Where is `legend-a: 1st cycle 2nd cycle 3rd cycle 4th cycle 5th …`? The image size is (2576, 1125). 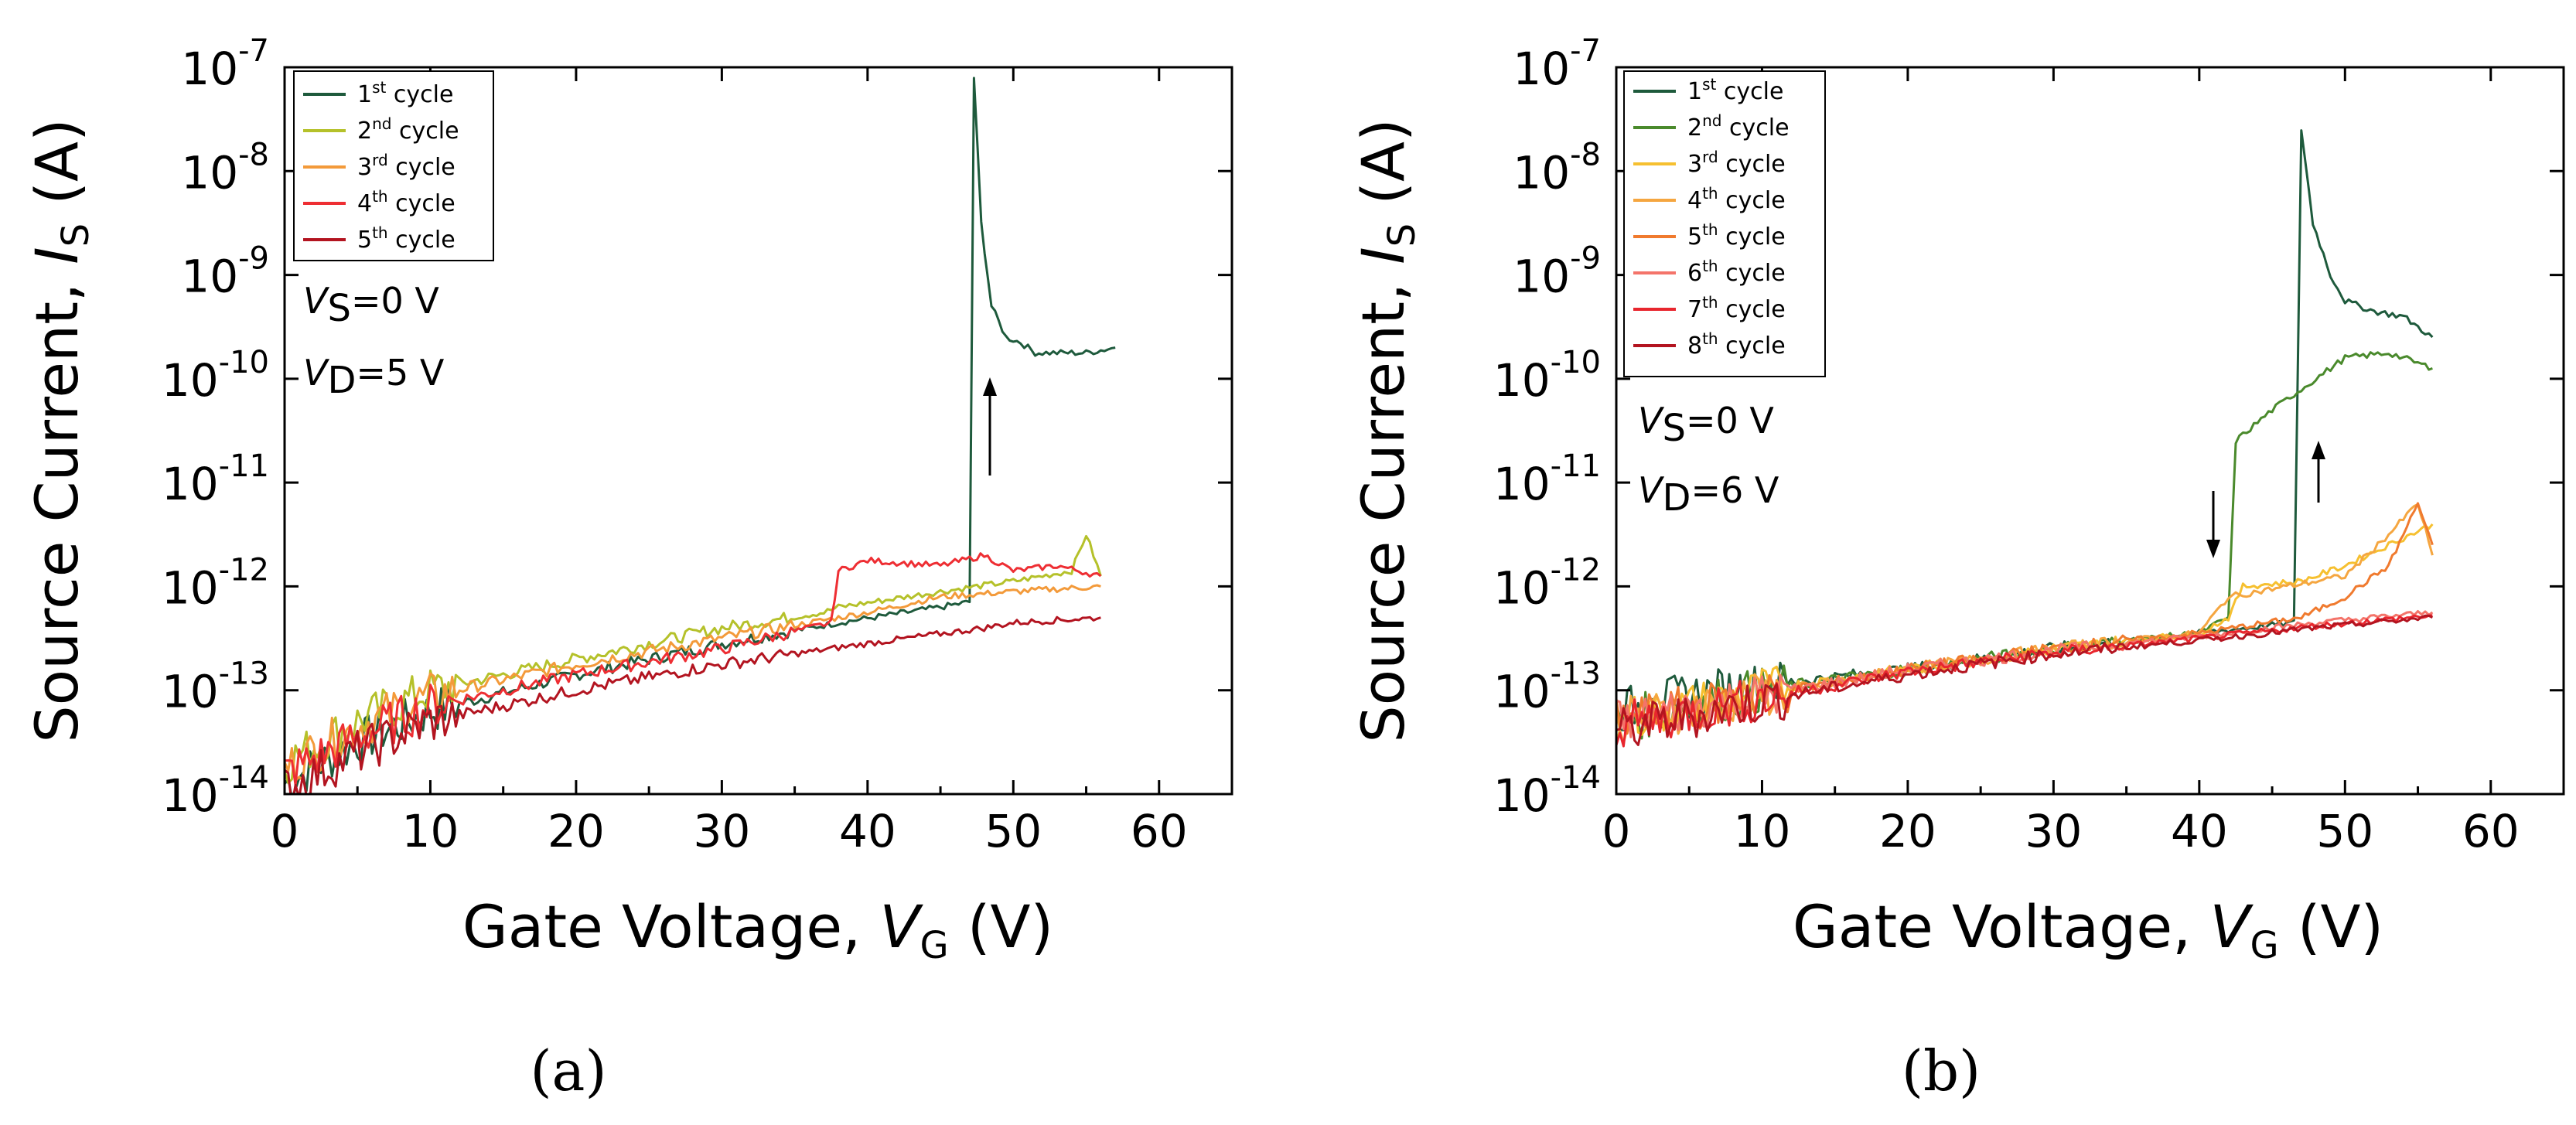 legend-a: 1st cycle 2nd cycle 3rd cycle 4th cycle 5th … is located at coordinates (393, 165).